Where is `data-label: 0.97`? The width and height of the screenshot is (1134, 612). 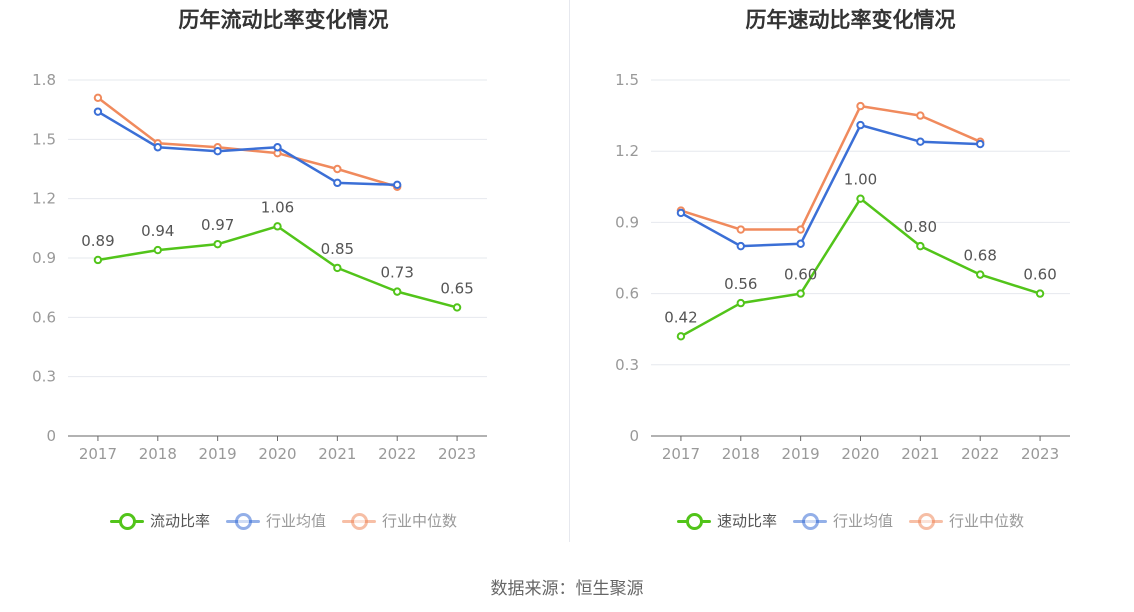 data-label: 0.97 is located at coordinates (217, 225).